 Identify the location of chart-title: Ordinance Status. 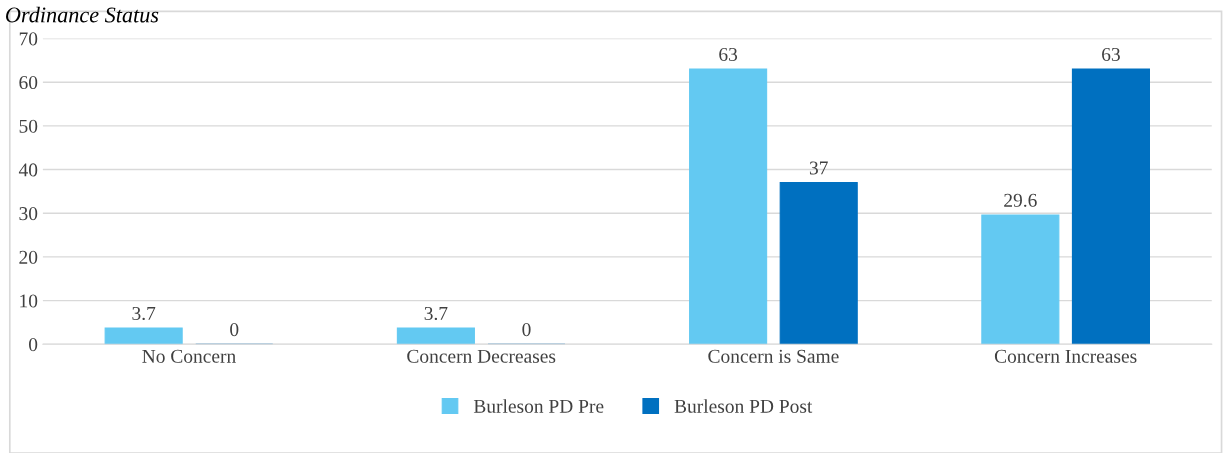
(82, 14).